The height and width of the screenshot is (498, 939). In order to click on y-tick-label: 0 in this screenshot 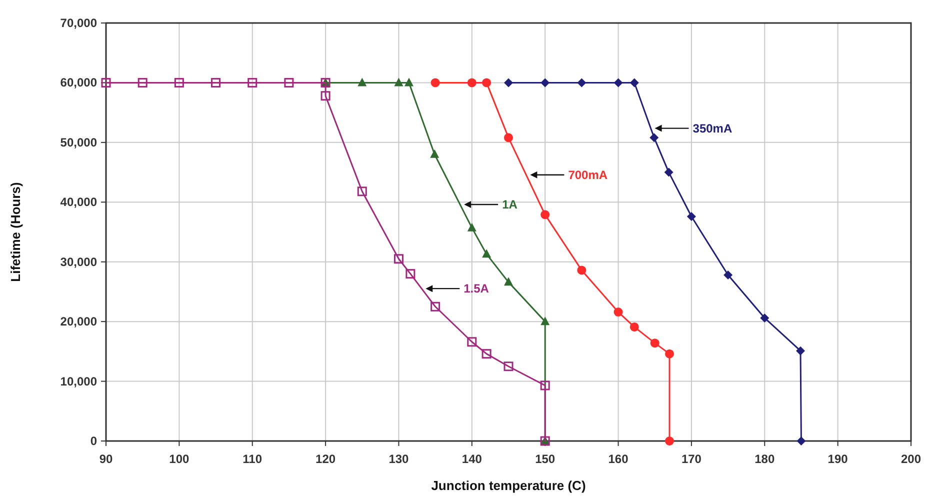, I will do `click(94, 441)`.